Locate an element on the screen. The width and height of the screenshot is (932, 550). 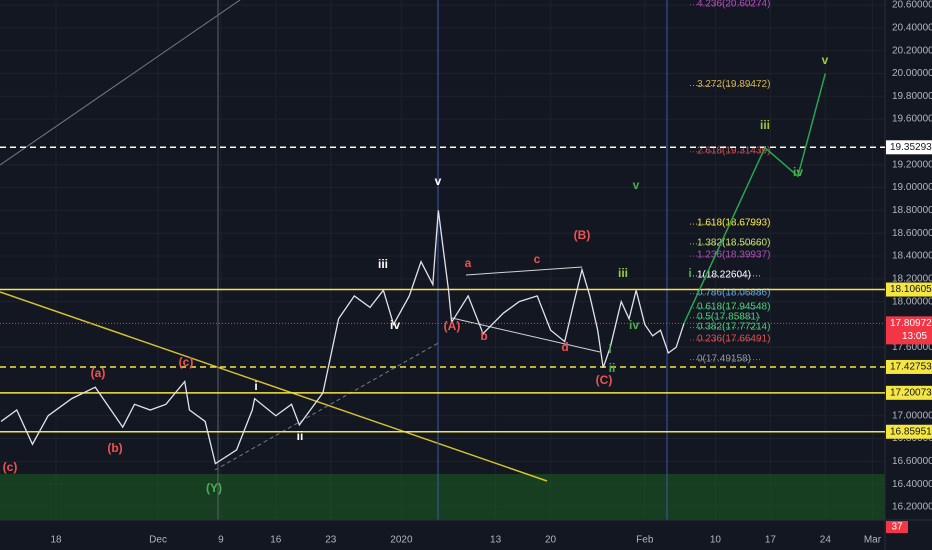
fib-label: 1.618(18.67993) is located at coordinates (733, 223).